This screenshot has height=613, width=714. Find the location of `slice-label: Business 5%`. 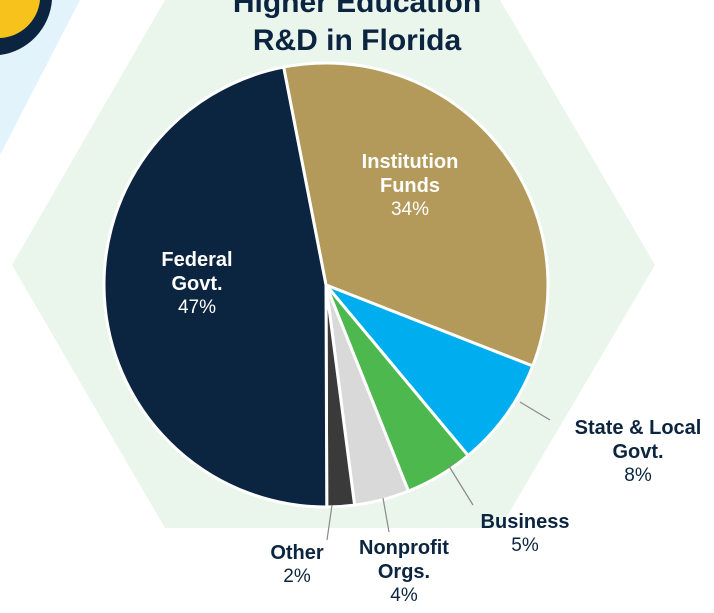

slice-label: Business 5% is located at coordinates (525, 534).